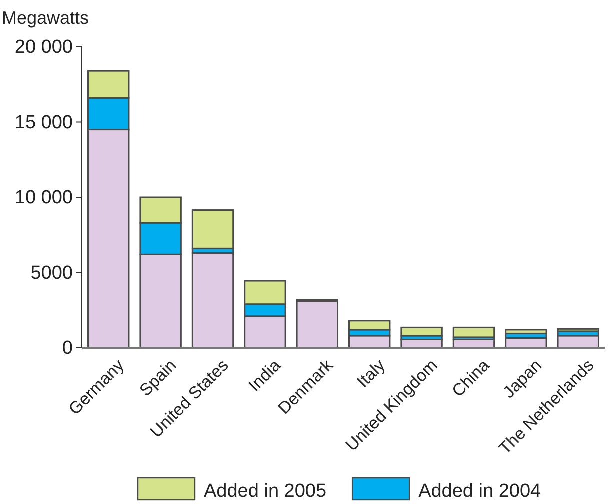 The image size is (615, 504). What do you see at coordinates (43, 123) in the screenshot?
I see `y-tick-label: 15 000` at bounding box center [43, 123].